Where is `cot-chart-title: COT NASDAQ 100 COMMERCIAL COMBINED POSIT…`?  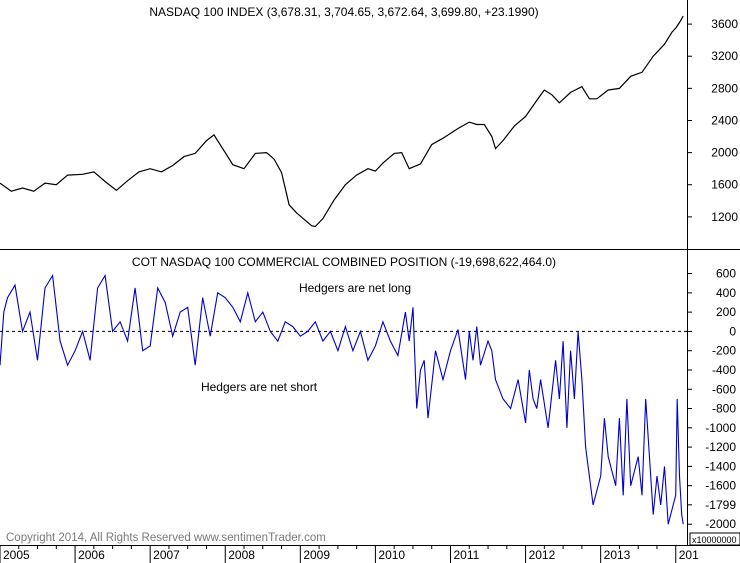 cot-chart-title: COT NASDAQ 100 COMMERCIAL COMBINED POSIT… is located at coordinates (344, 262).